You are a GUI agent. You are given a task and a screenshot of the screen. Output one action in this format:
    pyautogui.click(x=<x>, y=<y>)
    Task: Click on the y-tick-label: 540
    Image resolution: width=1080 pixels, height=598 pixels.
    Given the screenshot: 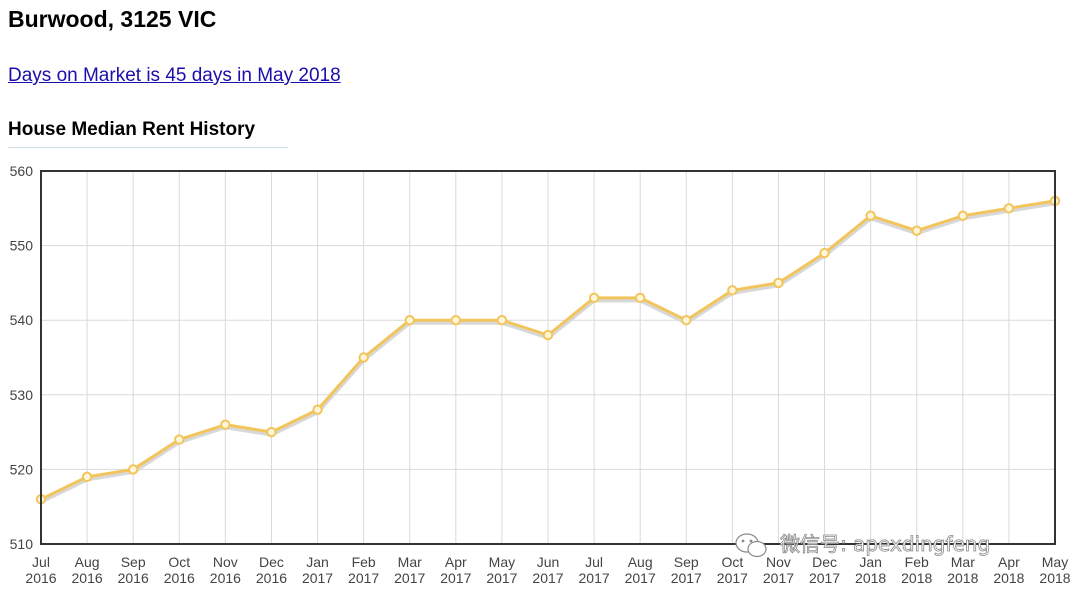 What is the action you would take?
    pyautogui.click(x=22, y=320)
    